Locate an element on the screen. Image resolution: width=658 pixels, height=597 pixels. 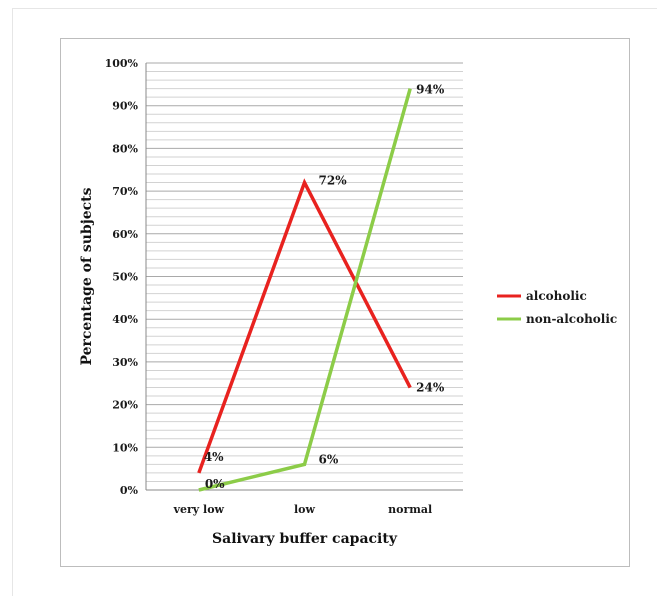
x-tick-label: low is located at coordinates (305, 509).